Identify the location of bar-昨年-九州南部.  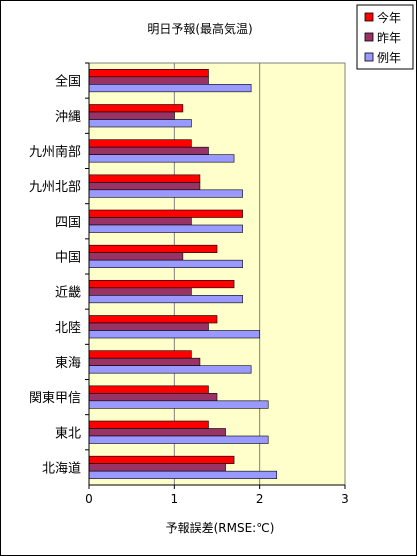
(148, 150).